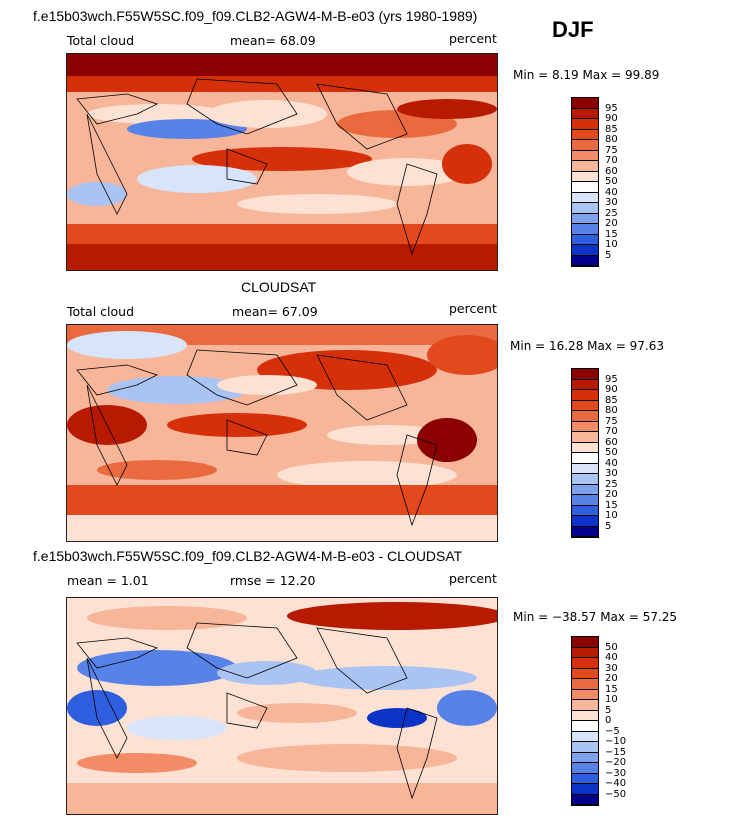  What do you see at coordinates (616, 783) in the screenshot?
I see `colorbar-tick-label: −40` at bounding box center [616, 783].